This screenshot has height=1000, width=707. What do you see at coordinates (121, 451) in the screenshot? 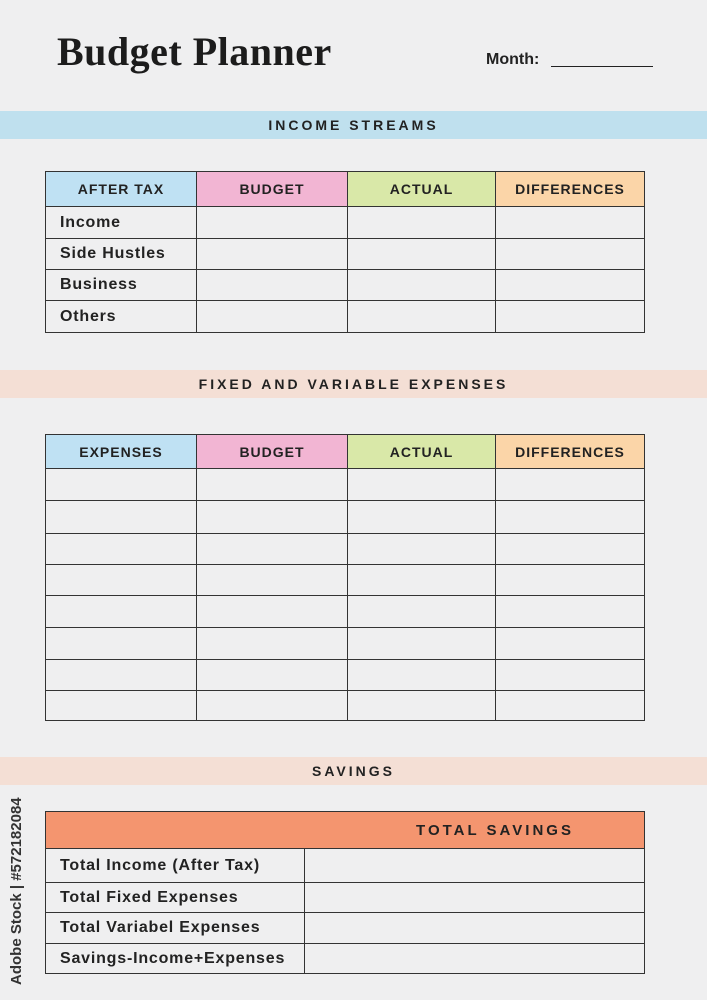
I see `column-header: EXPENSES` at bounding box center [121, 451].